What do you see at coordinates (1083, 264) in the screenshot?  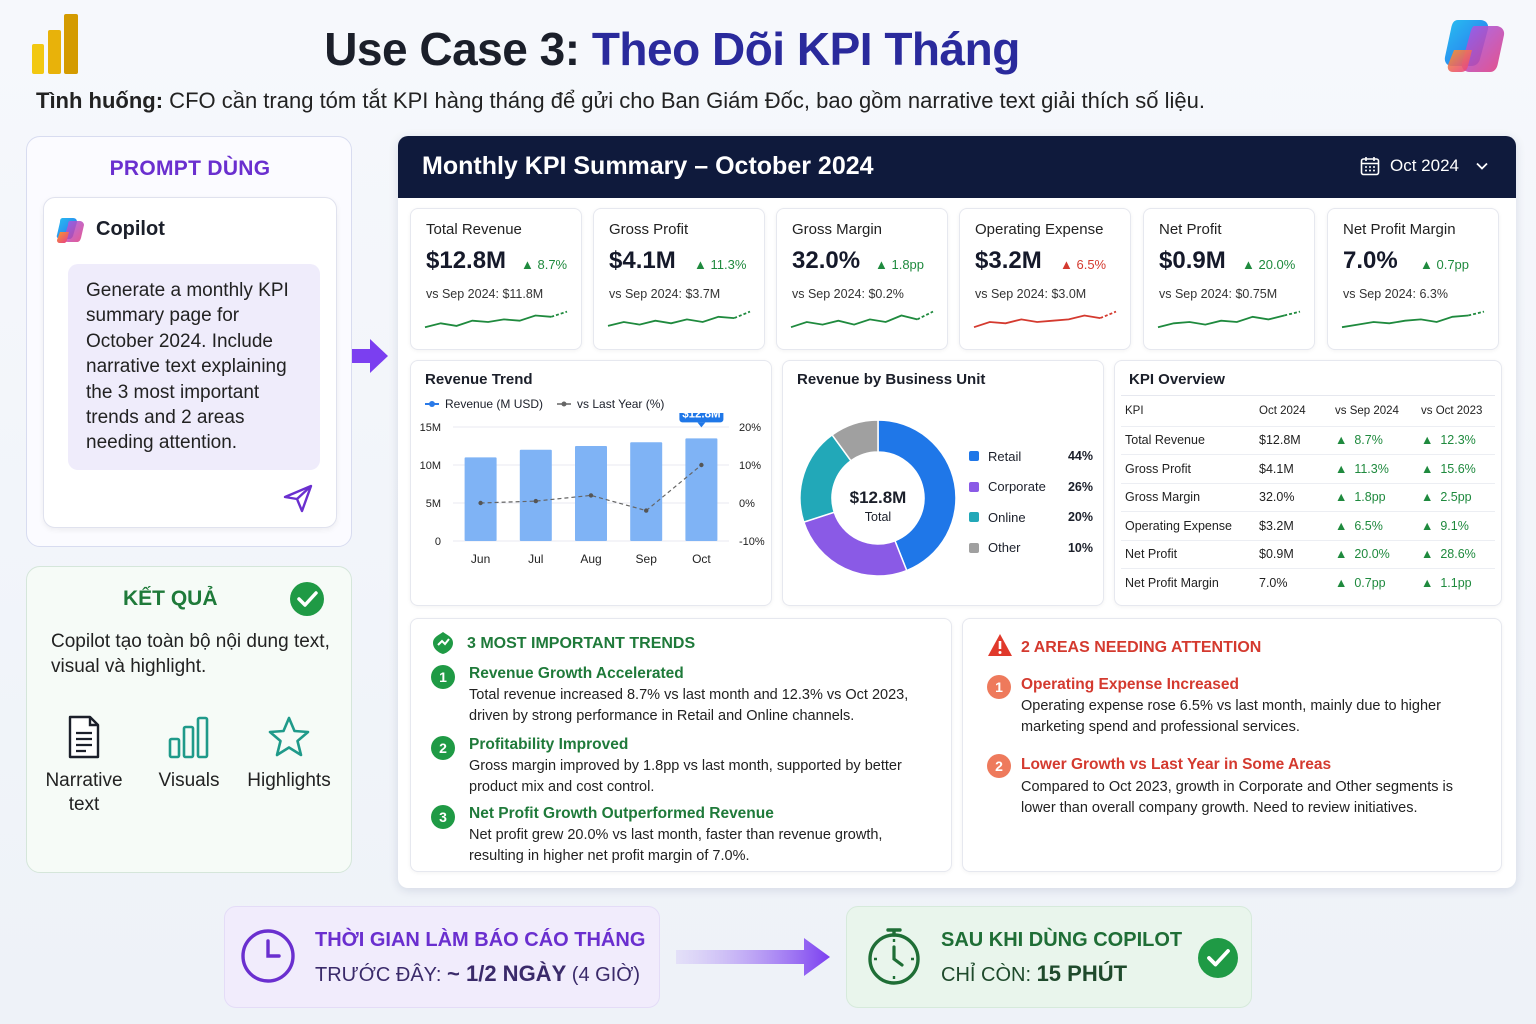 I see `kpi-delta: ▲ 6.5%` at bounding box center [1083, 264].